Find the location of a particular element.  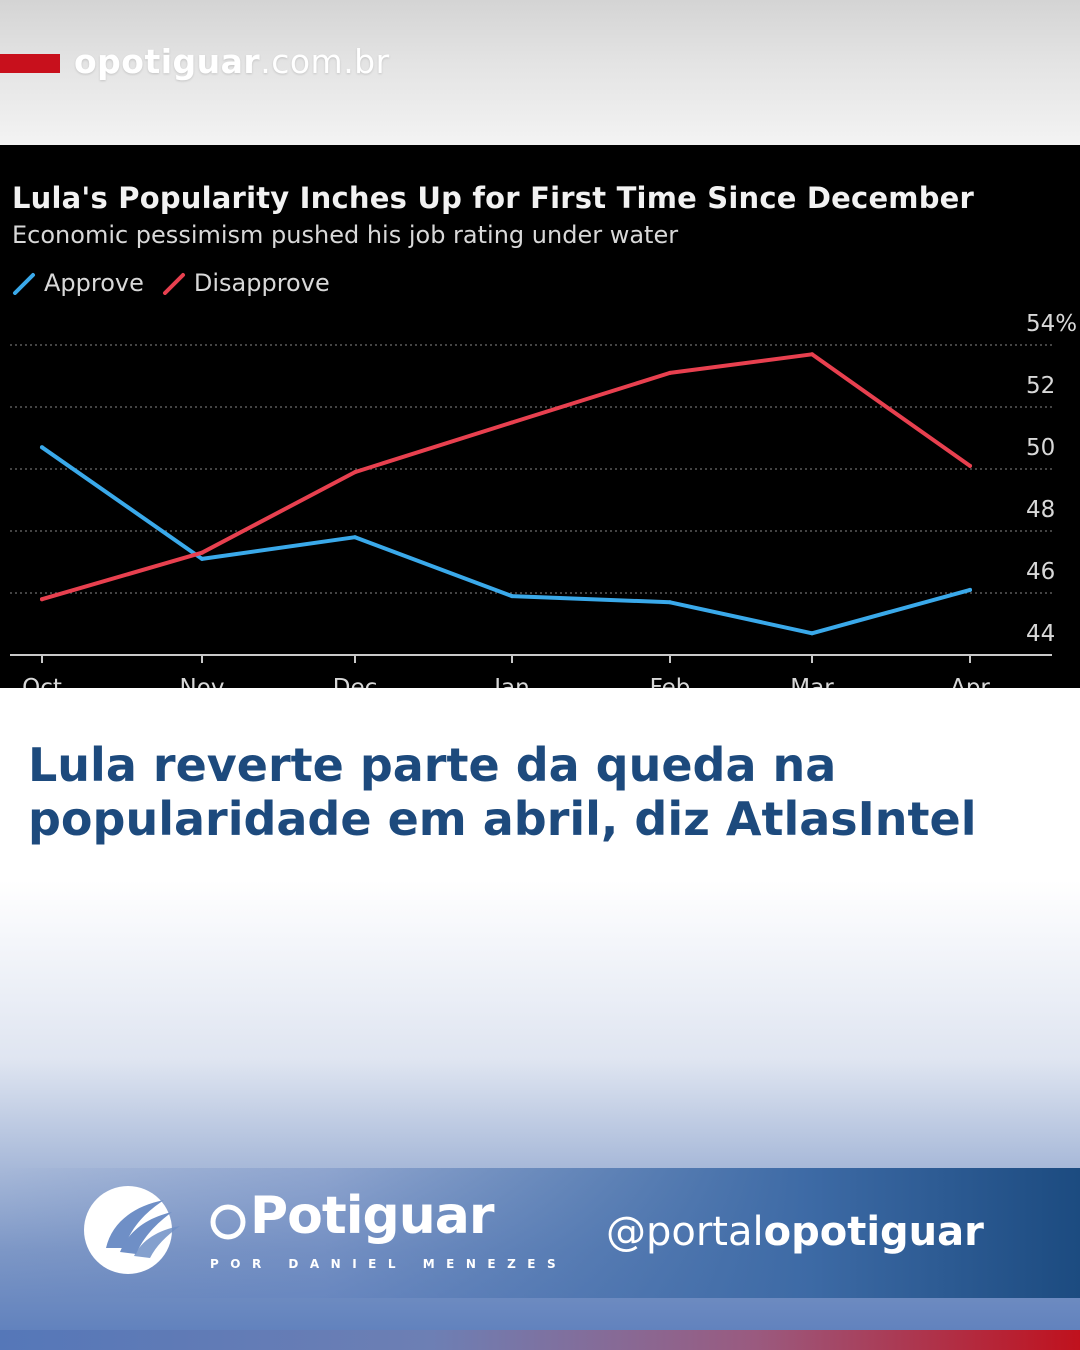

footer-bar is located at coordinates (540, 1233).